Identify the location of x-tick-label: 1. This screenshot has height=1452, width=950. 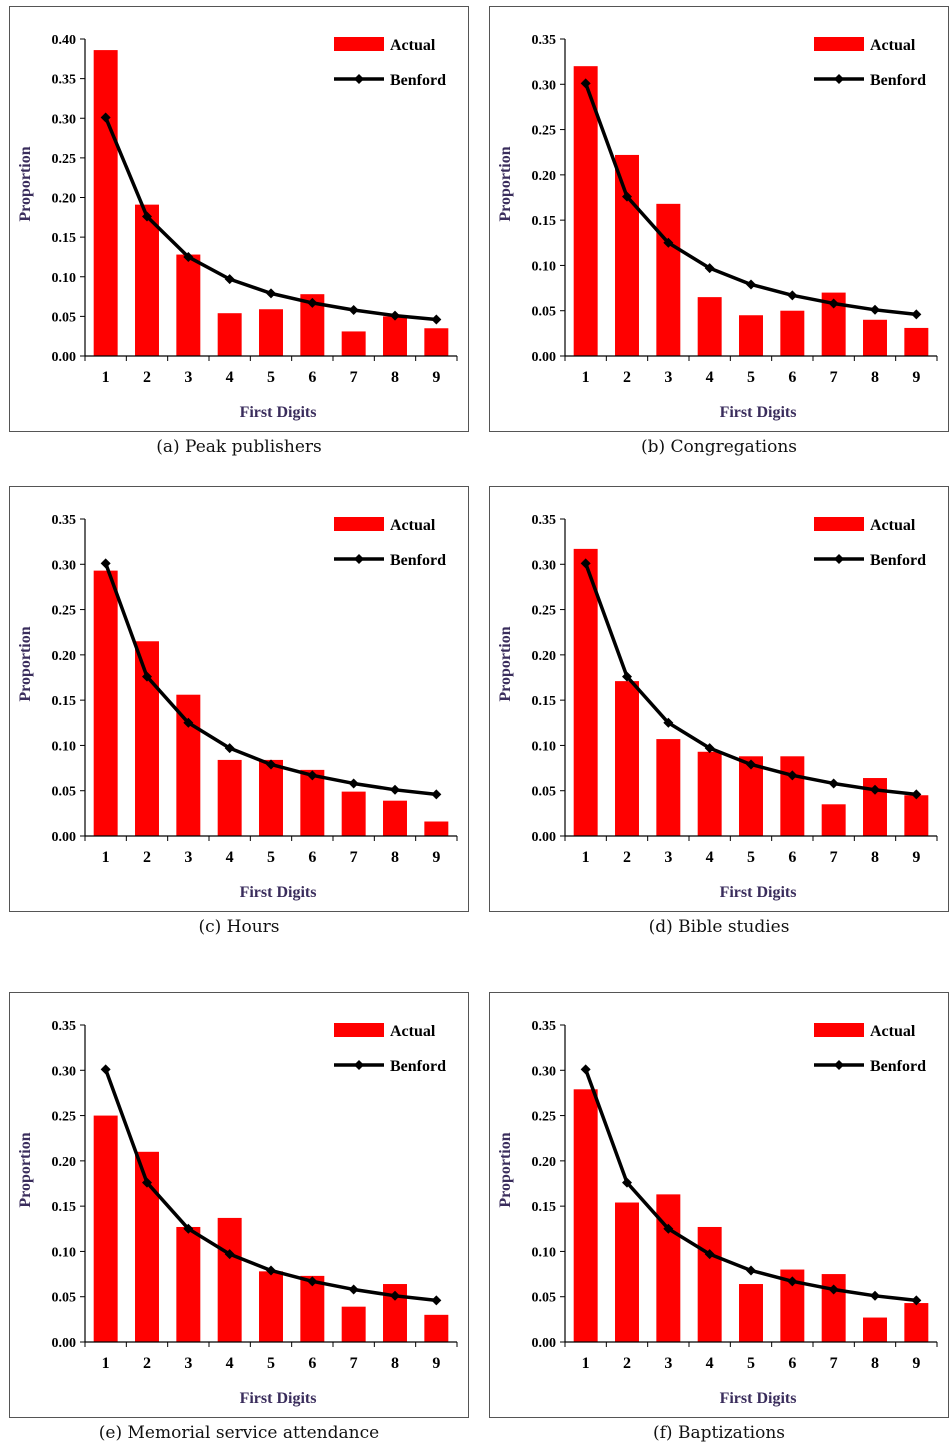
(106, 377).